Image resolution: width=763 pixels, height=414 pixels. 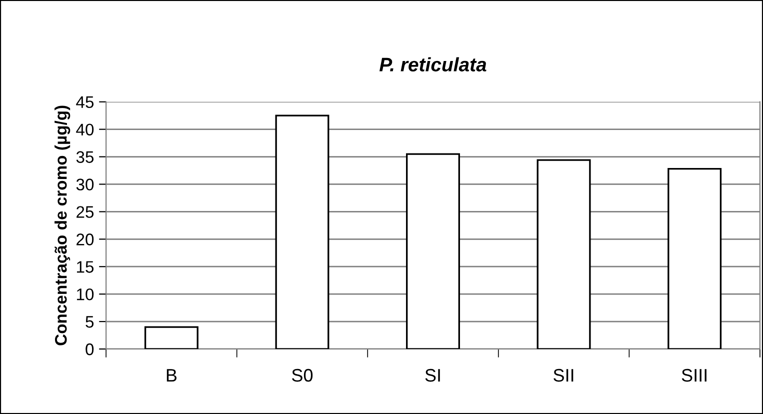 What do you see at coordinates (85, 212) in the screenshot?
I see `y-tick-label: 25` at bounding box center [85, 212].